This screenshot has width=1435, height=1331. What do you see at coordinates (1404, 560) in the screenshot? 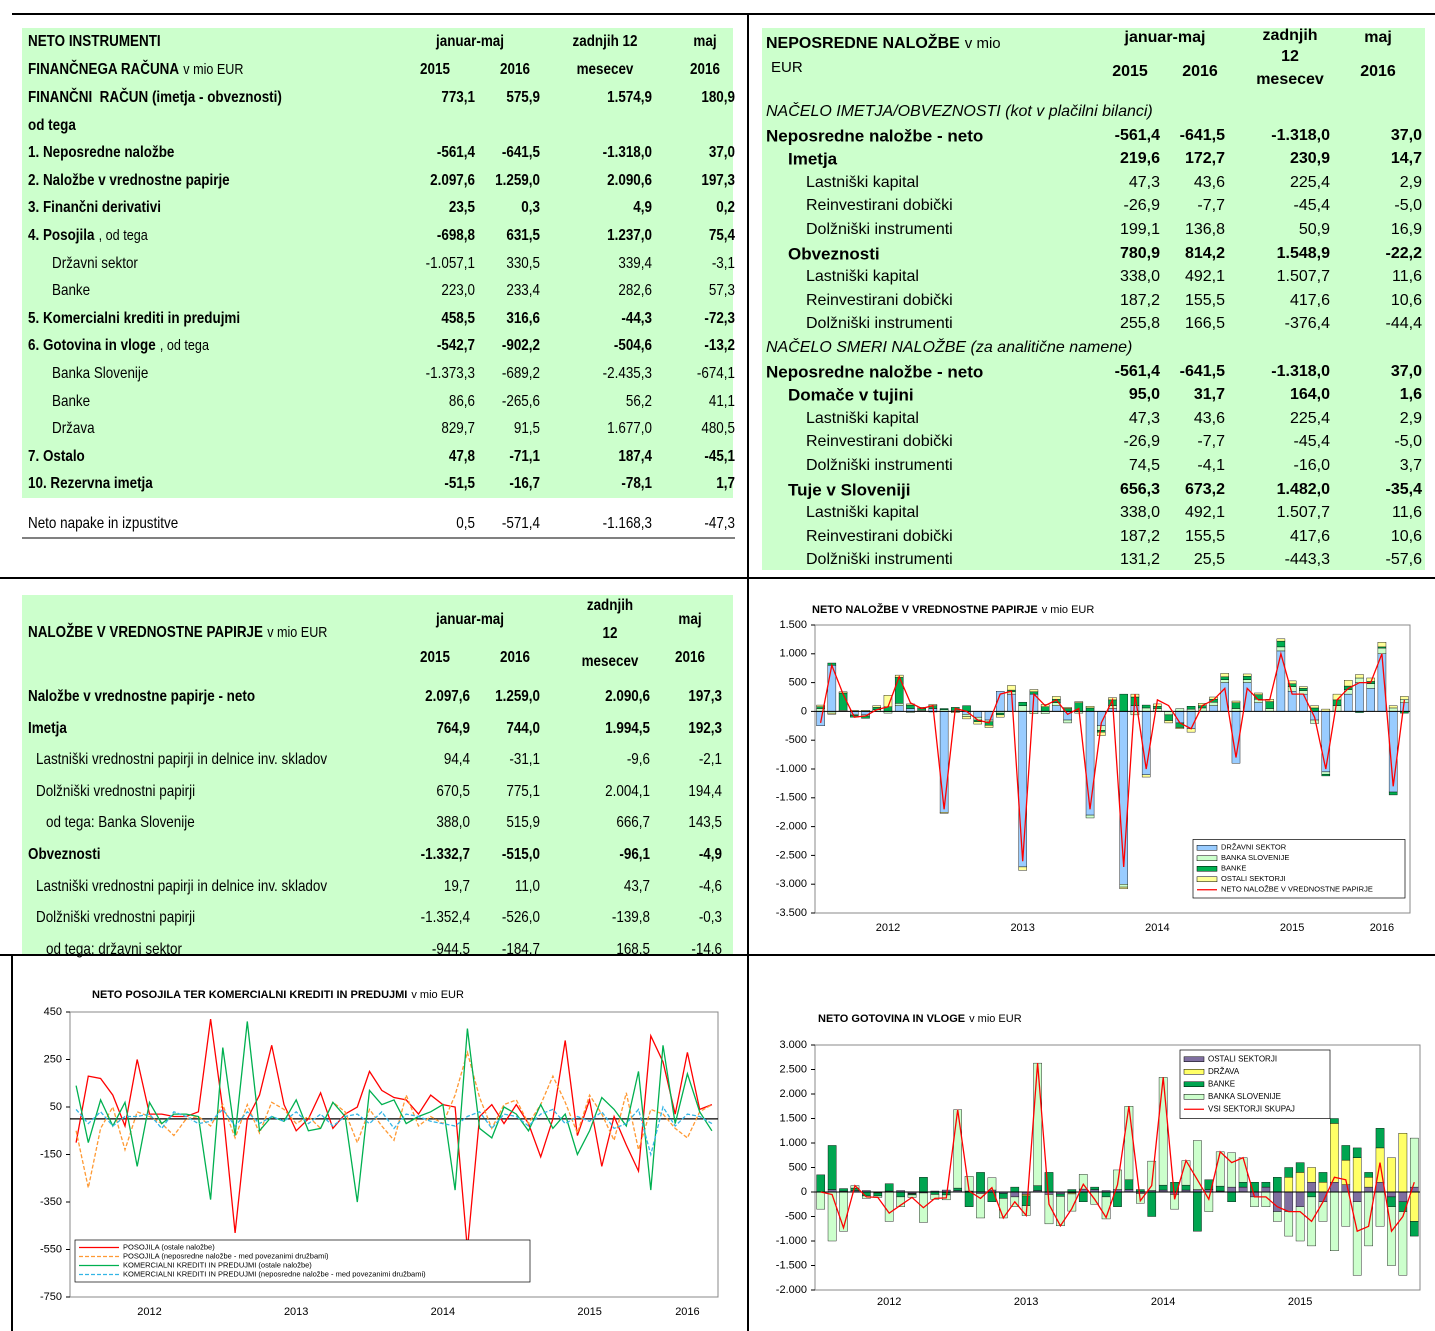
I see `cell: -57,6` at bounding box center [1404, 560].